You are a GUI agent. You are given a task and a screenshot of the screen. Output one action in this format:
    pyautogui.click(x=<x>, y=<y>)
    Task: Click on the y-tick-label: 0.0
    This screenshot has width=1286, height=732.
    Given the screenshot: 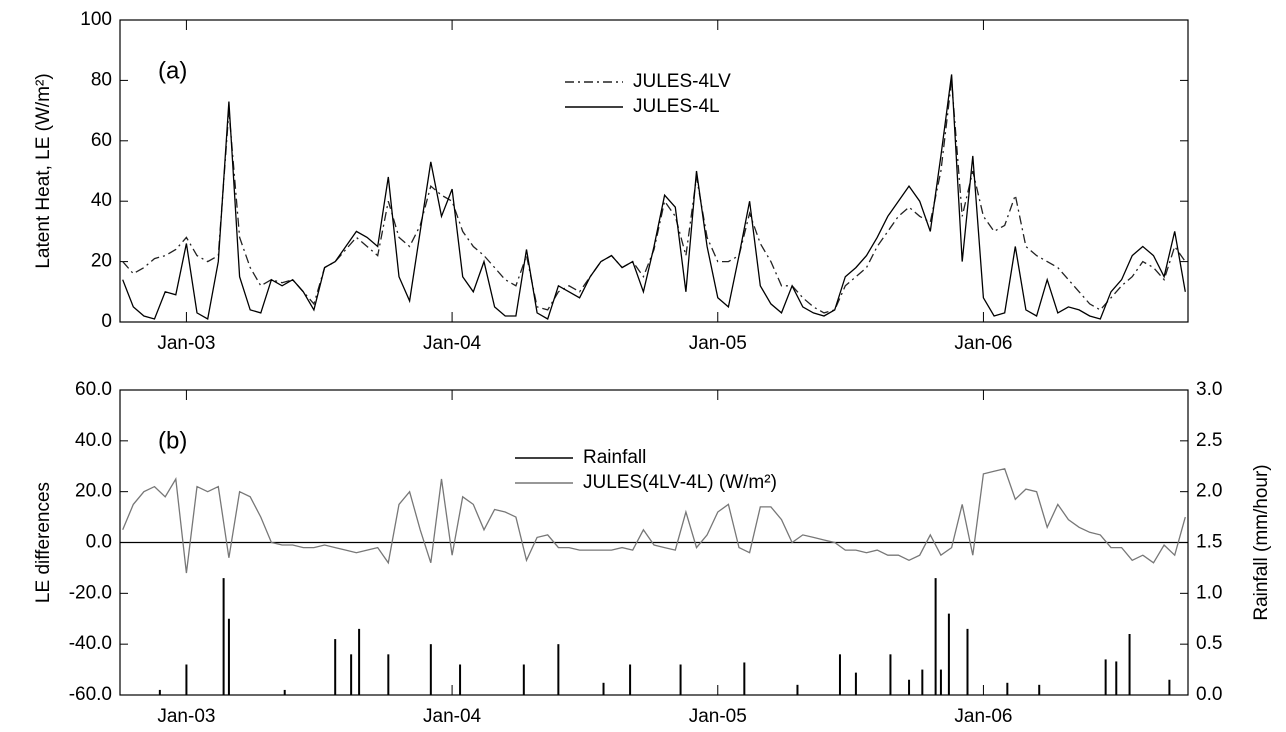 What is the action you would take?
    pyautogui.click(x=99, y=542)
    